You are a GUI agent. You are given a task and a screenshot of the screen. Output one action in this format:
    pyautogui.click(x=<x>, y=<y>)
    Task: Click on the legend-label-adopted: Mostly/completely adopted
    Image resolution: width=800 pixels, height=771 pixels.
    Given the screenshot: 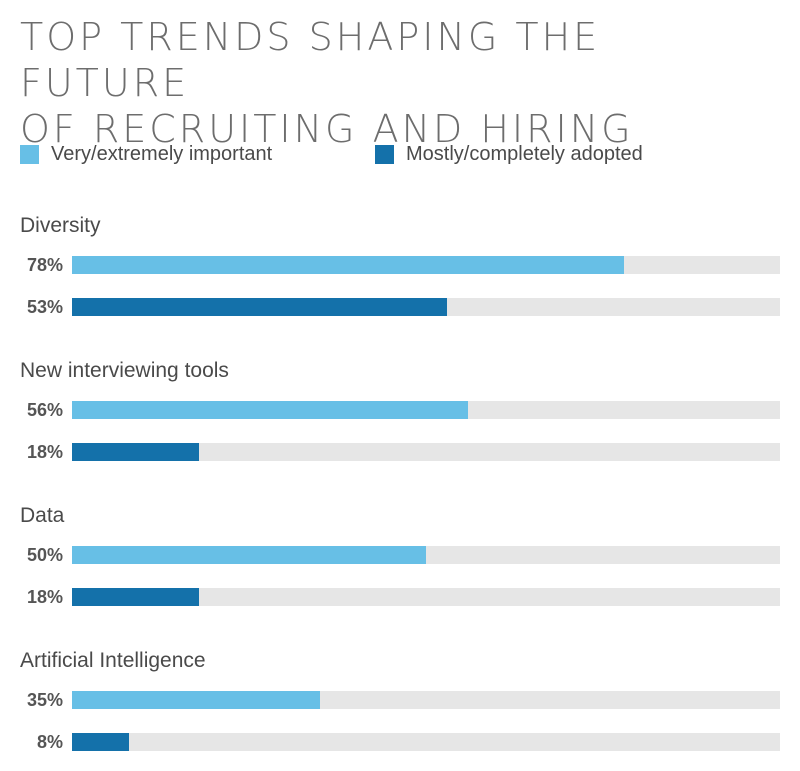 What is the action you would take?
    pyautogui.click(x=524, y=153)
    